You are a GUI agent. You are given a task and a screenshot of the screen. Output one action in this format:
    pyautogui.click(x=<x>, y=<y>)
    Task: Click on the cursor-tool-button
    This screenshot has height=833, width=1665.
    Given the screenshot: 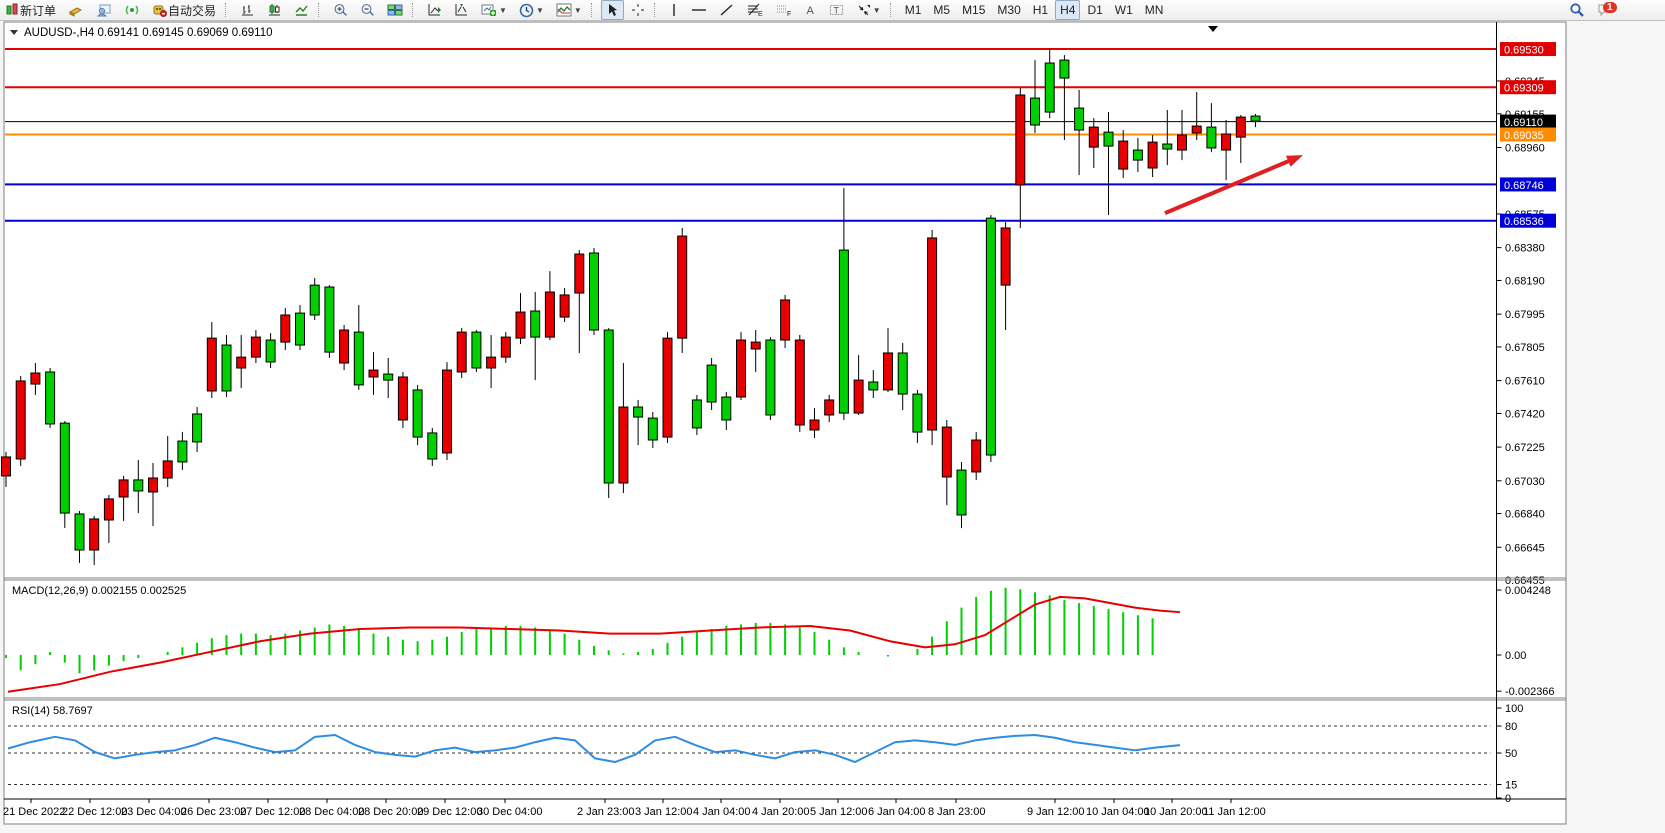 What is the action you would take?
    pyautogui.click(x=612, y=10)
    